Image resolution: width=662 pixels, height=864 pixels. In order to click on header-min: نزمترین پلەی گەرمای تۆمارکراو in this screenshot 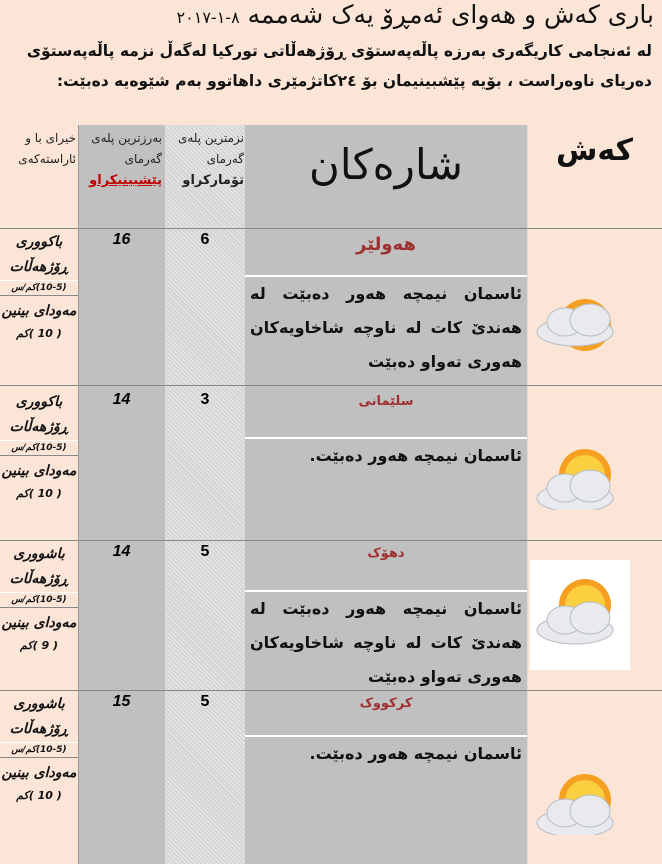, I will do `click(206, 159)`.